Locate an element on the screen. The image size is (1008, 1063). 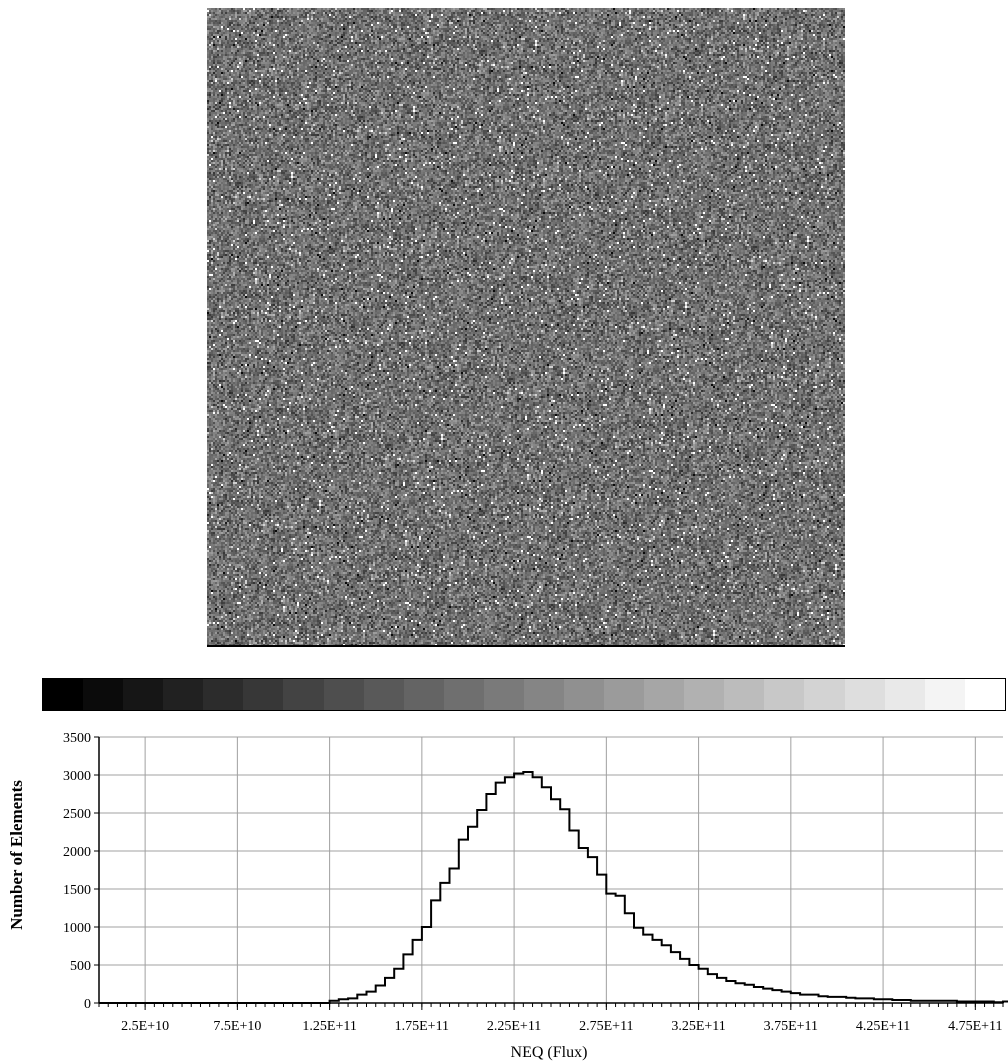
grayscale-colorbar is located at coordinates (524, 694).